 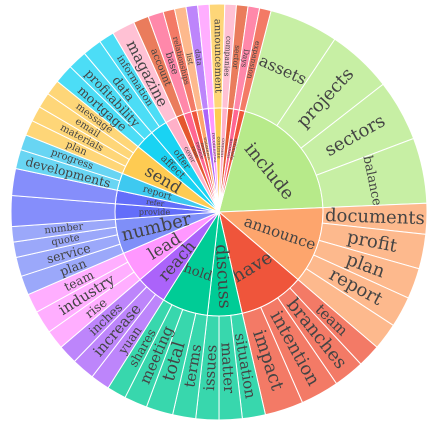 I want to click on segment-estimate-expansion, so click(x=255, y=59).